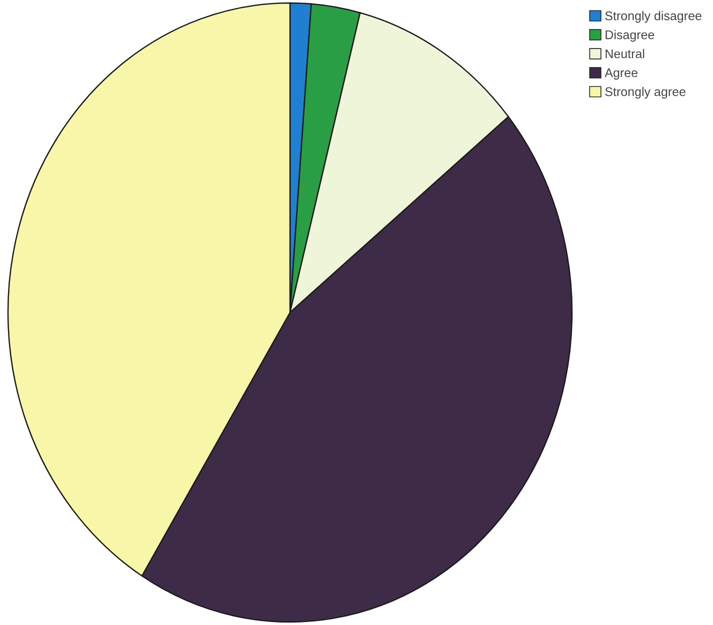 The image size is (713, 625). I want to click on legend-label: Agree, so click(621, 74).